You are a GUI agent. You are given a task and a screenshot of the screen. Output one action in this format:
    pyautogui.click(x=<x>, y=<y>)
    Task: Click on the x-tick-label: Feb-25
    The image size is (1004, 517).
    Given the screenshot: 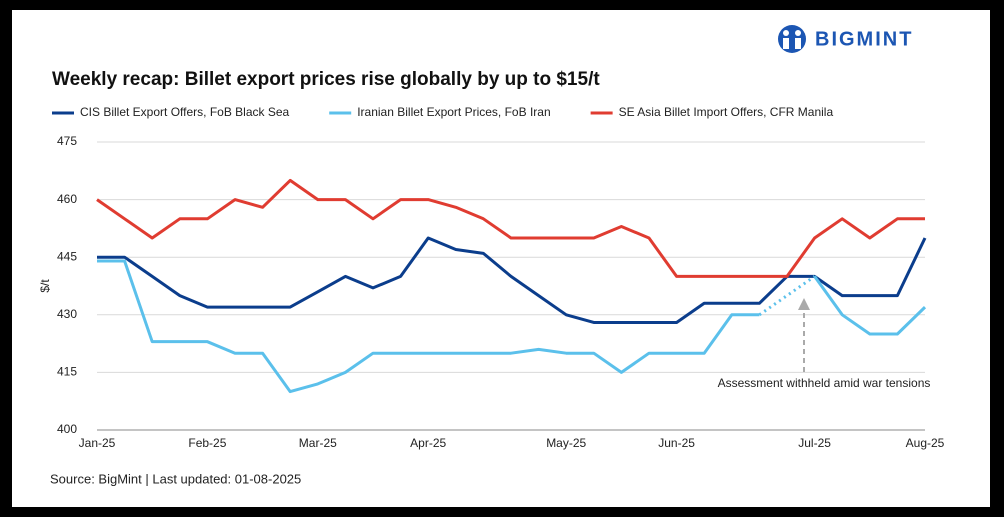 What is the action you would take?
    pyautogui.click(x=207, y=443)
    